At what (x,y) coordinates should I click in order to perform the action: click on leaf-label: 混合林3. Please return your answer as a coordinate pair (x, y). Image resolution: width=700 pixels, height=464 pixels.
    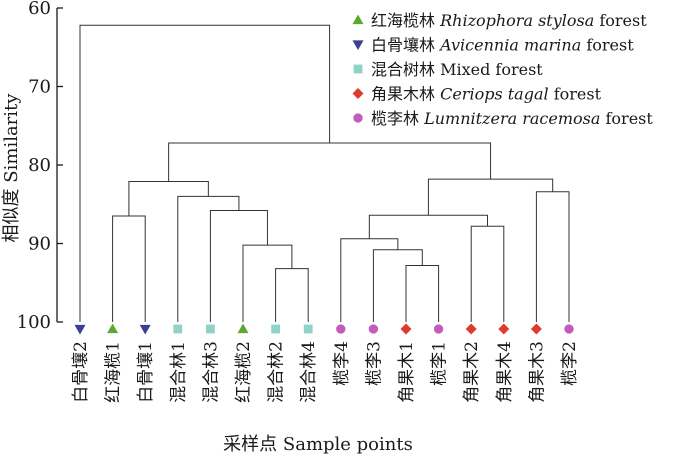
    Looking at the image, I should click on (211, 372).